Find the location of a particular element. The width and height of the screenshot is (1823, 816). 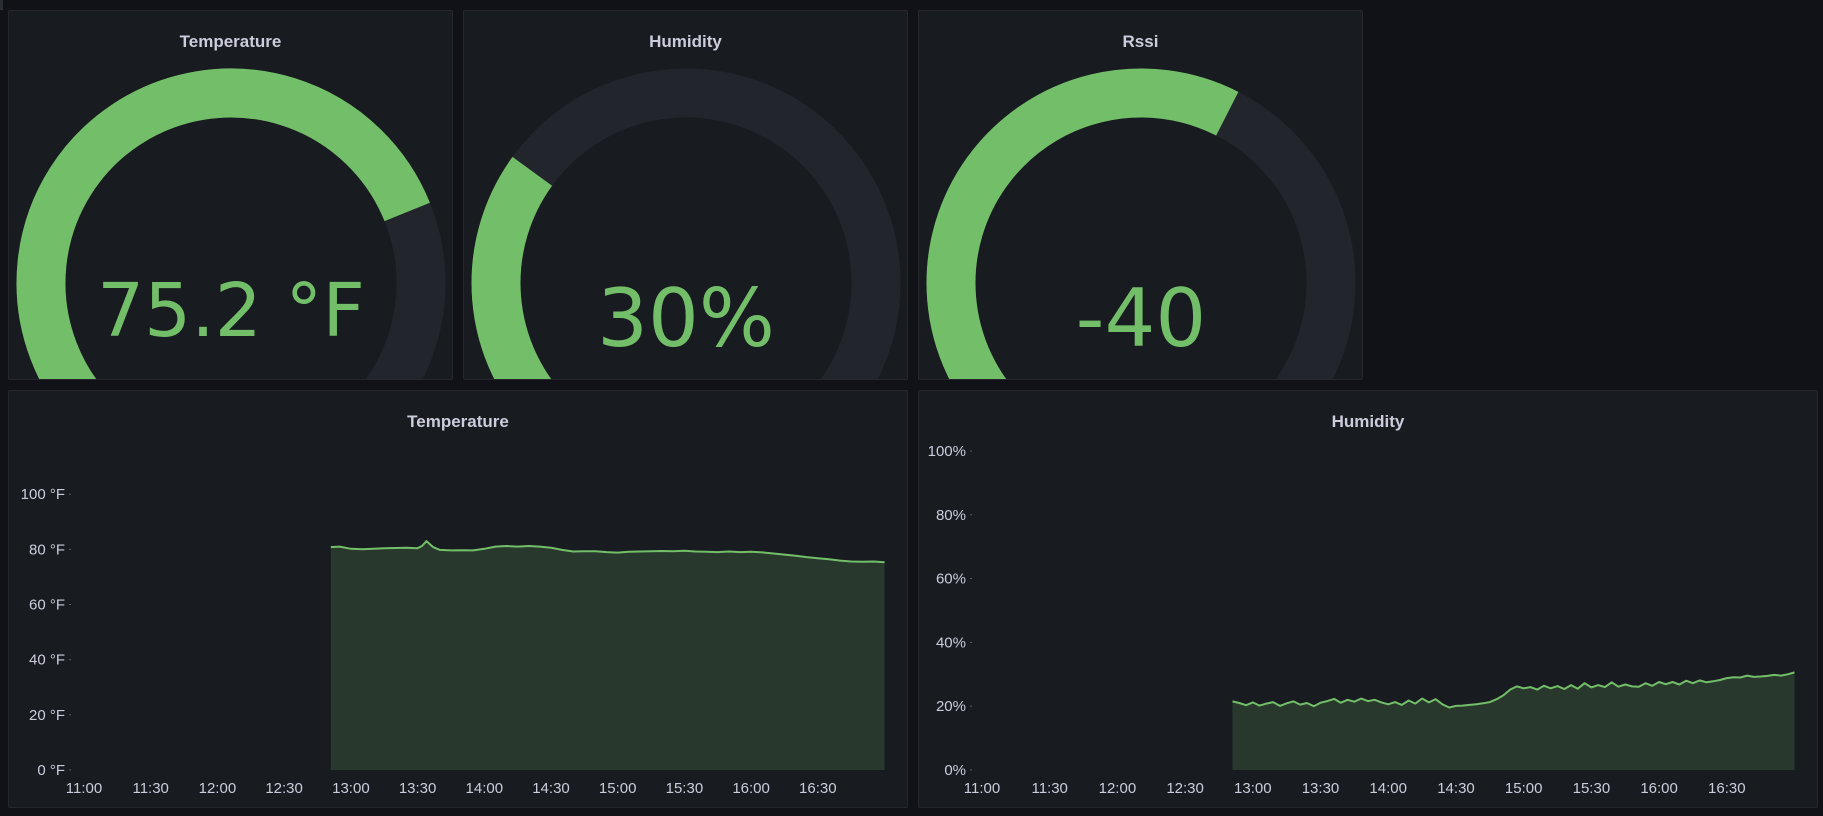

y-tick-label: 100% is located at coordinates (947, 451).